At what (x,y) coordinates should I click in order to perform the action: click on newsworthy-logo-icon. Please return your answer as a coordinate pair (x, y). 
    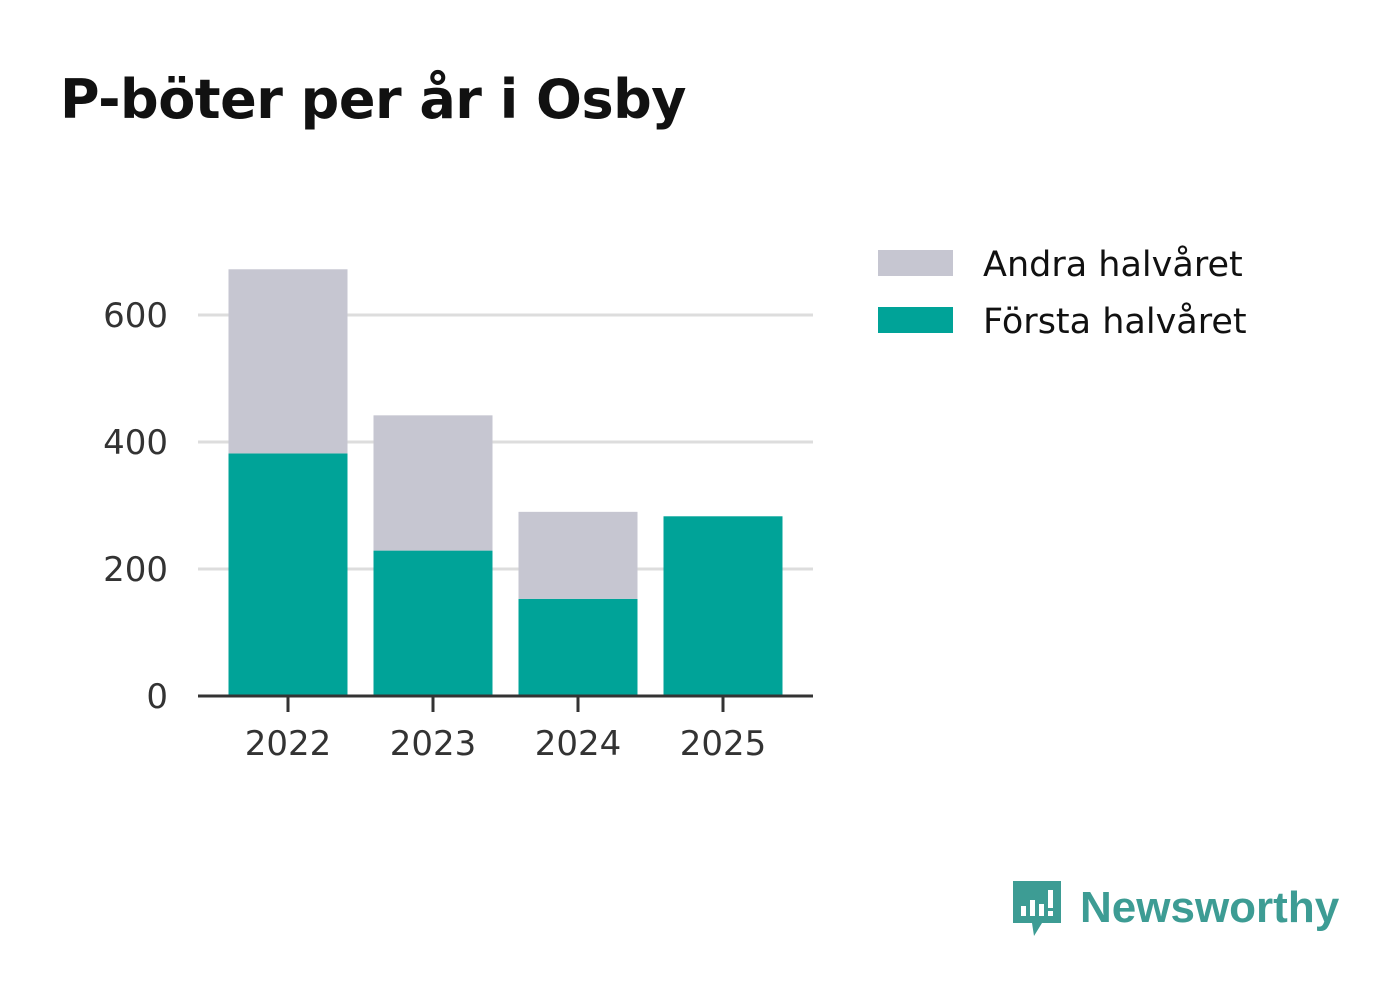
    Looking at the image, I should click on (1037, 908).